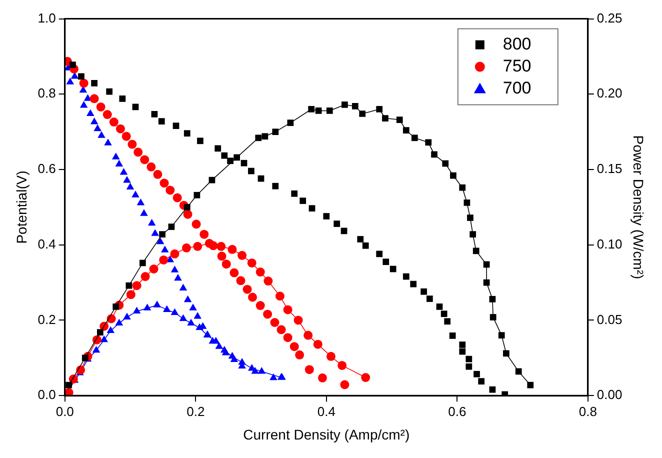 The height and width of the screenshot is (458, 662). I want to click on y2-tick-label: 0.10, so click(609, 244).